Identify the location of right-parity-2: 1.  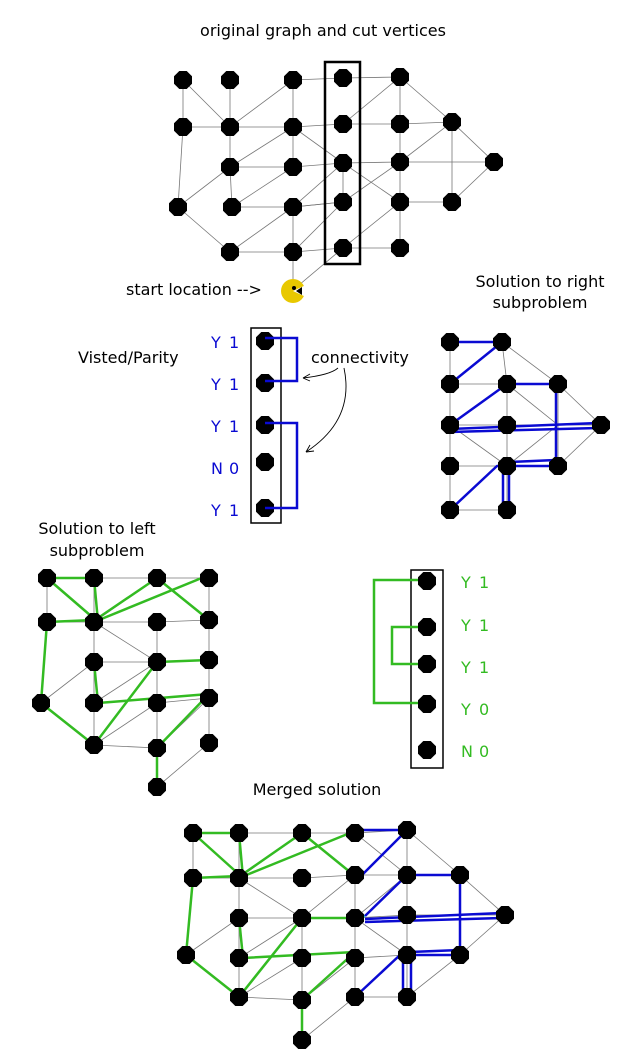
(234, 426).